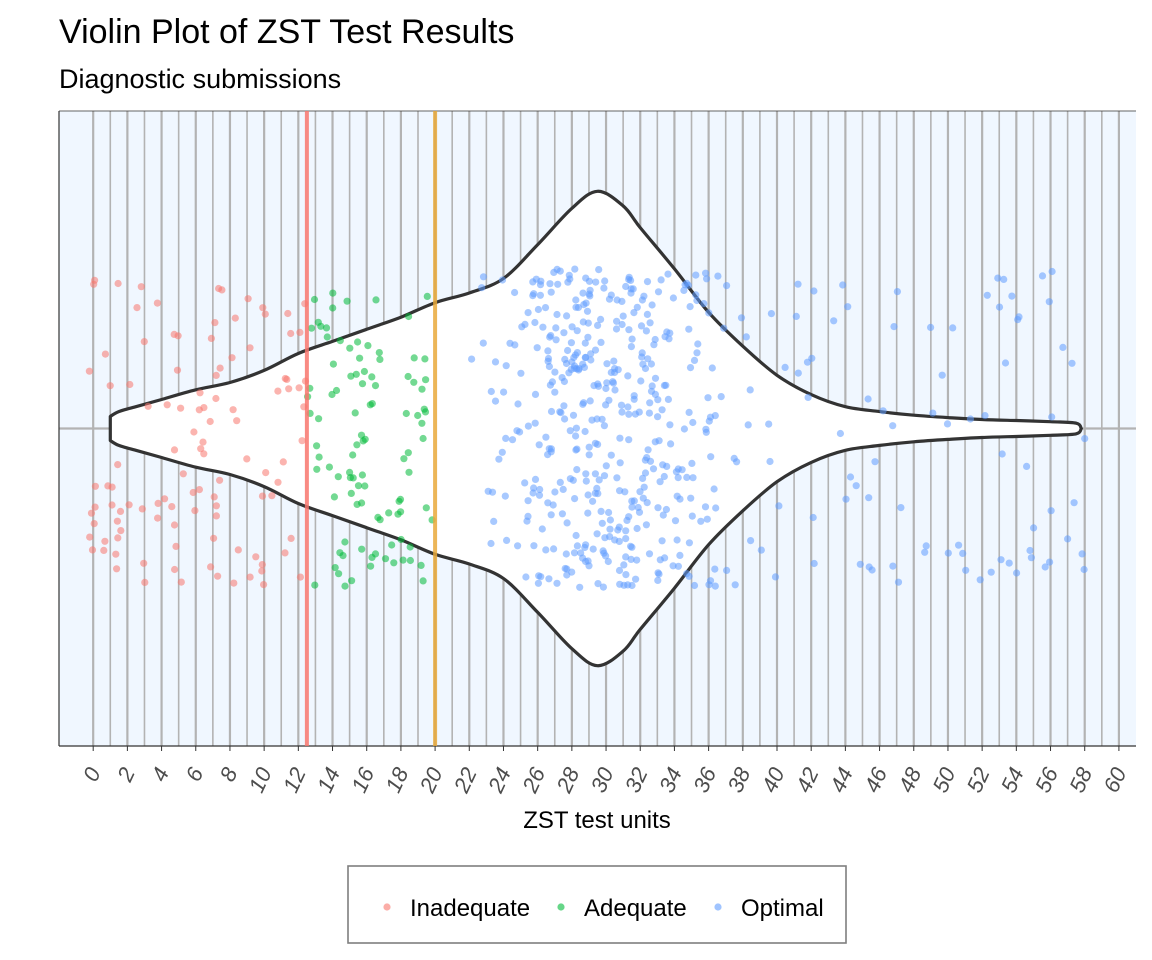  What do you see at coordinates (370, 439) in the screenshot?
I see `series-adequate` at bounding box center [370, 439].